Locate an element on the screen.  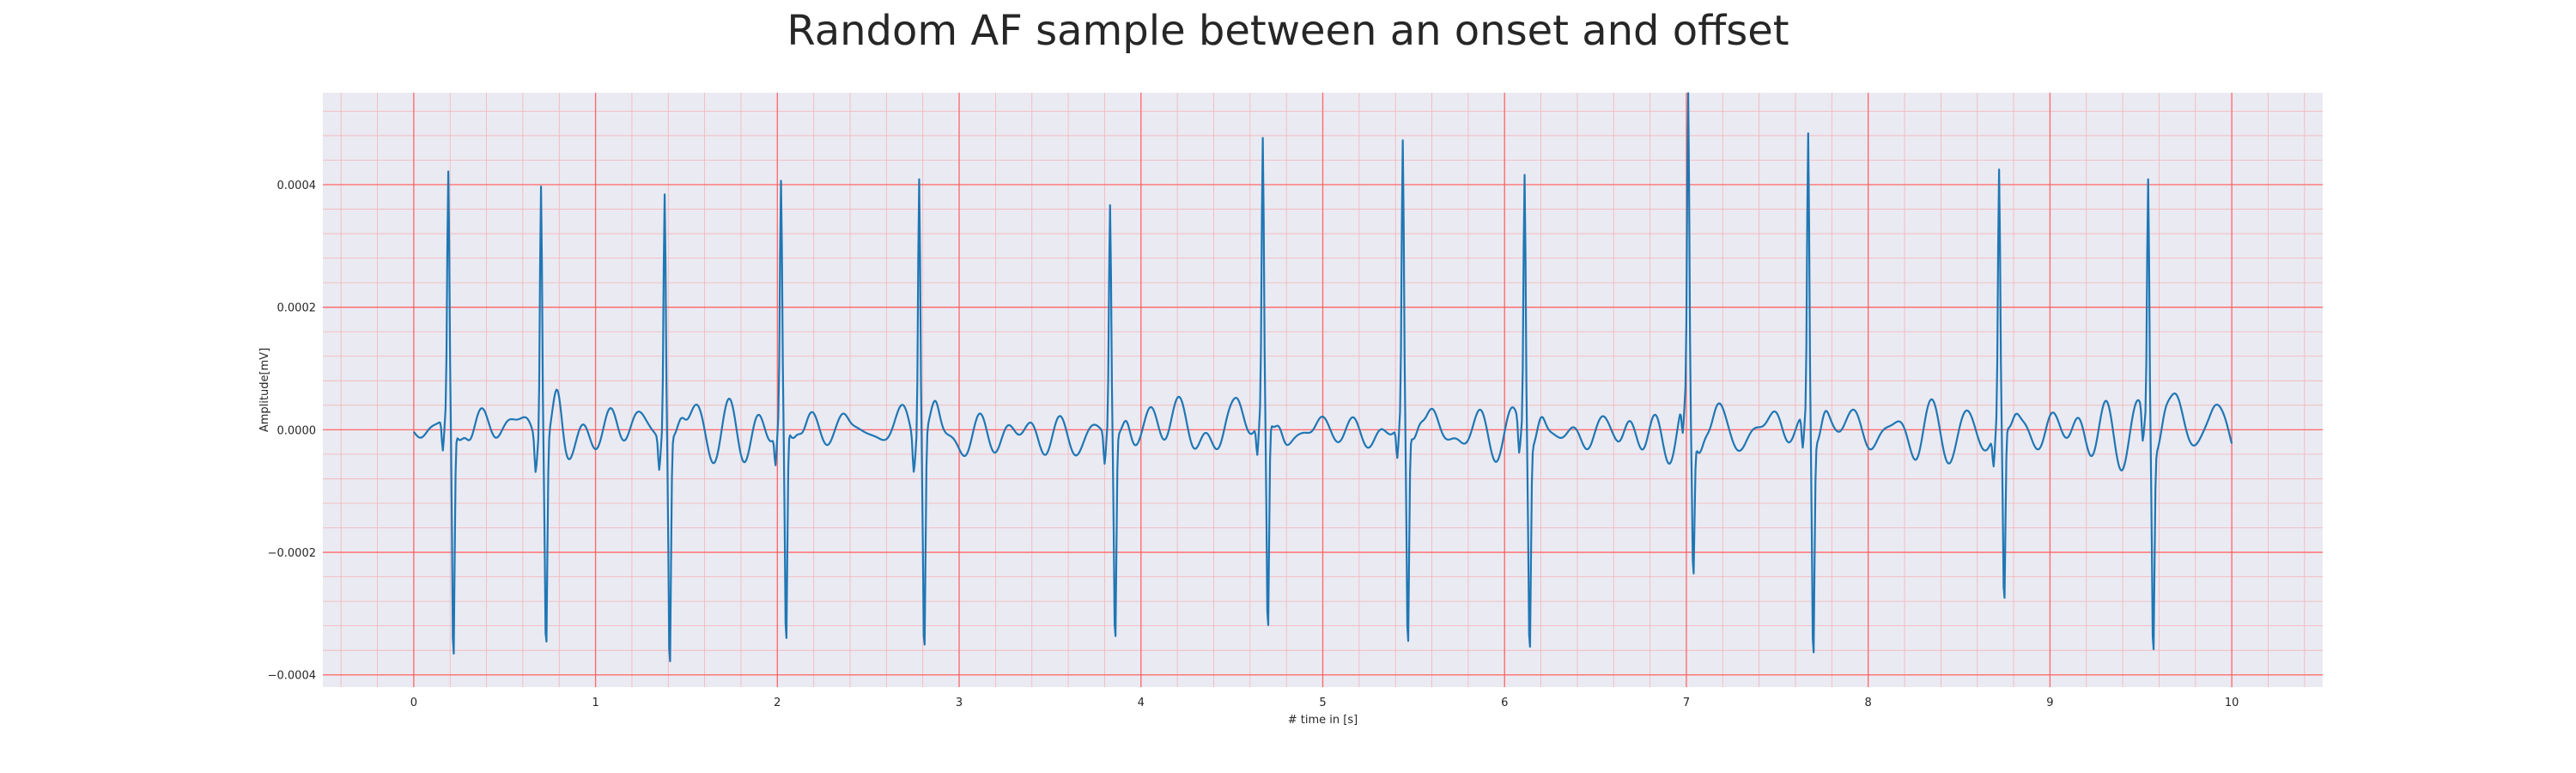
y-axis-label: Amplitude[mV] is located at coordinates (264, 390).